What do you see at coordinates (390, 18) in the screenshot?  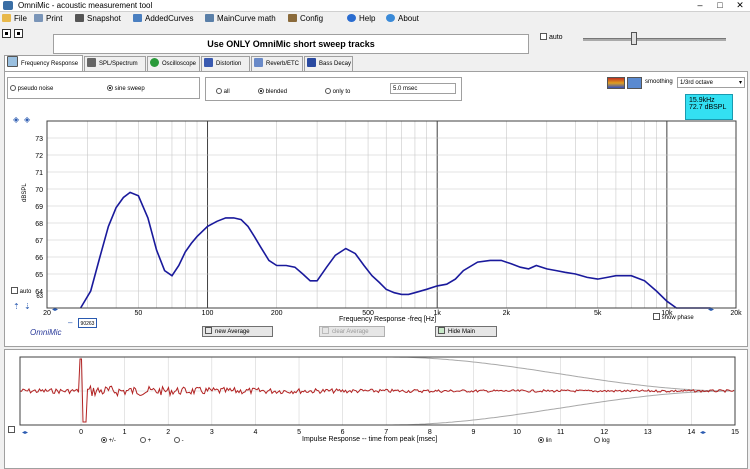 I see `about-icon` at bounding box center [390, 18].